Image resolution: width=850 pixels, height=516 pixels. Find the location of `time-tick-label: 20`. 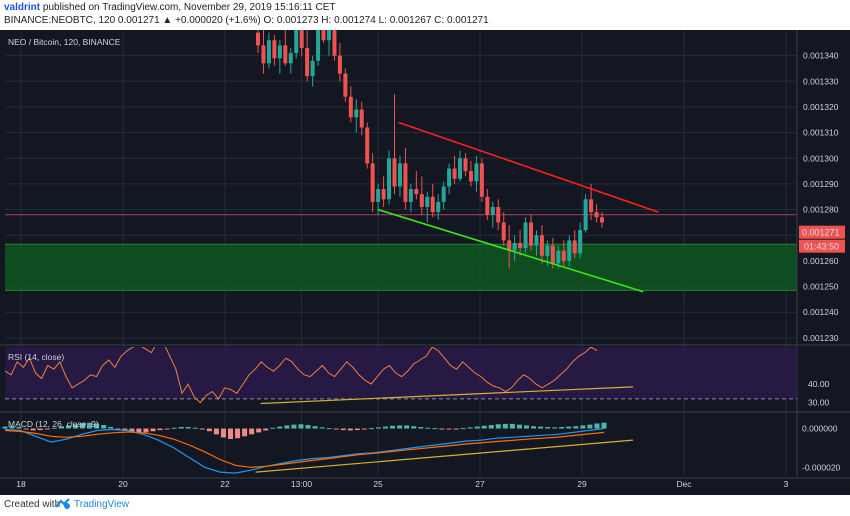

time-tick-label: 20 is located at coordinates (123, 484).